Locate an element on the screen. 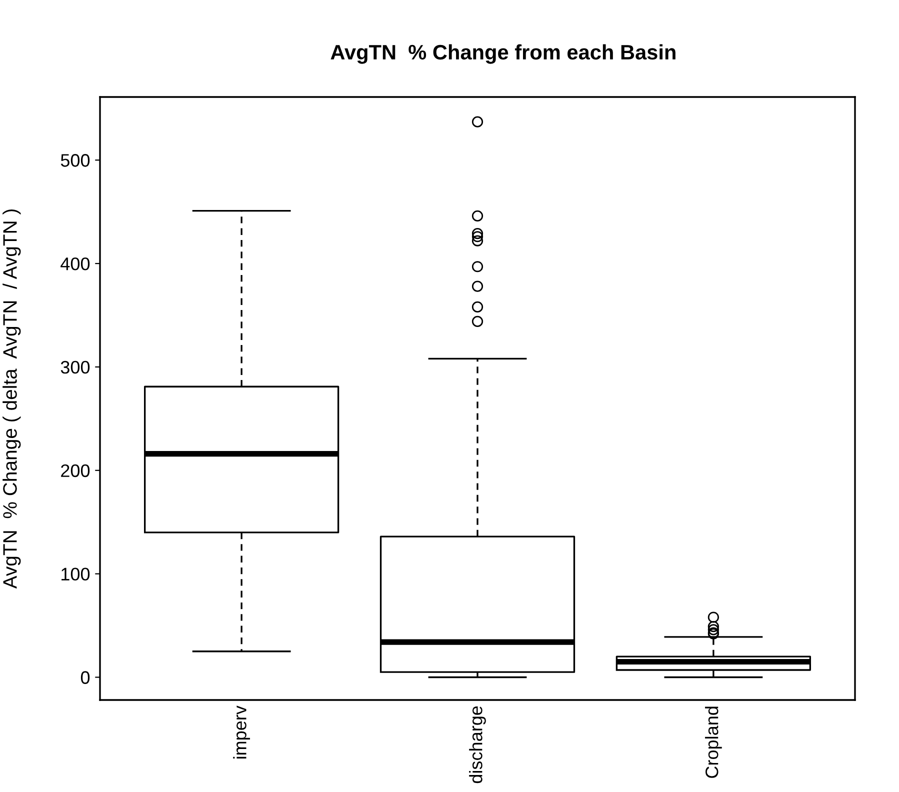 The width and height of the screenshot is (899, 792). chart-title: AvgTN % Change from each Basin is located at coordinates (503, 54).